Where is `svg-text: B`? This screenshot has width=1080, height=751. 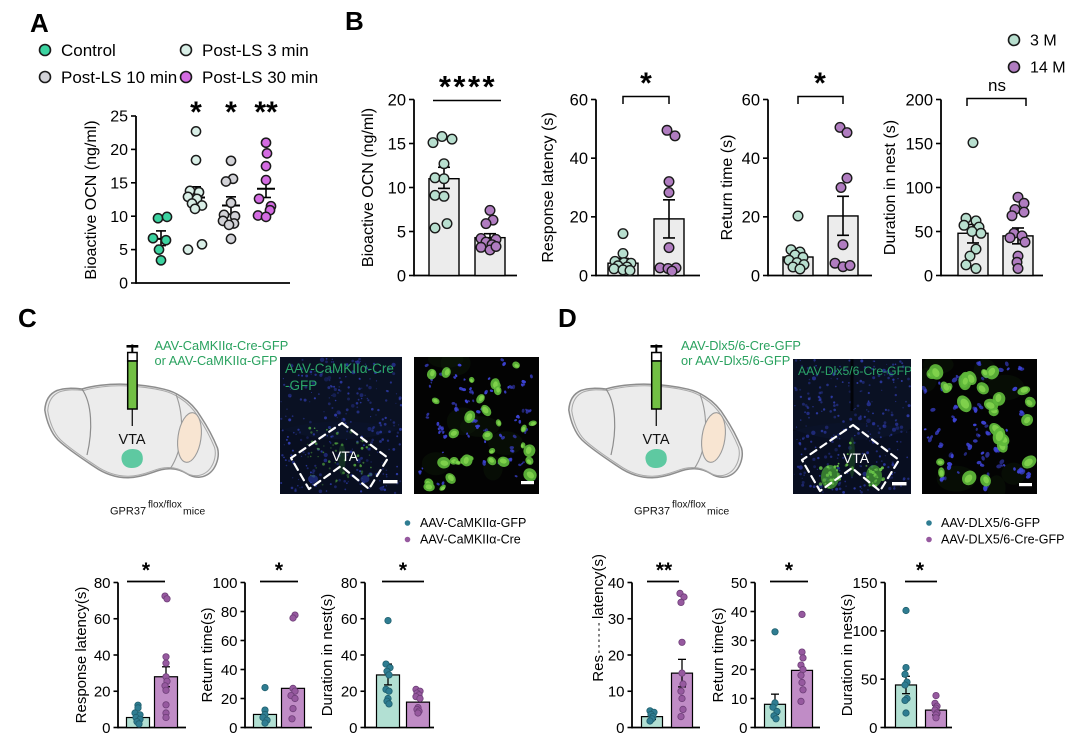
svg-text: B is located at coordinates (354, 21).